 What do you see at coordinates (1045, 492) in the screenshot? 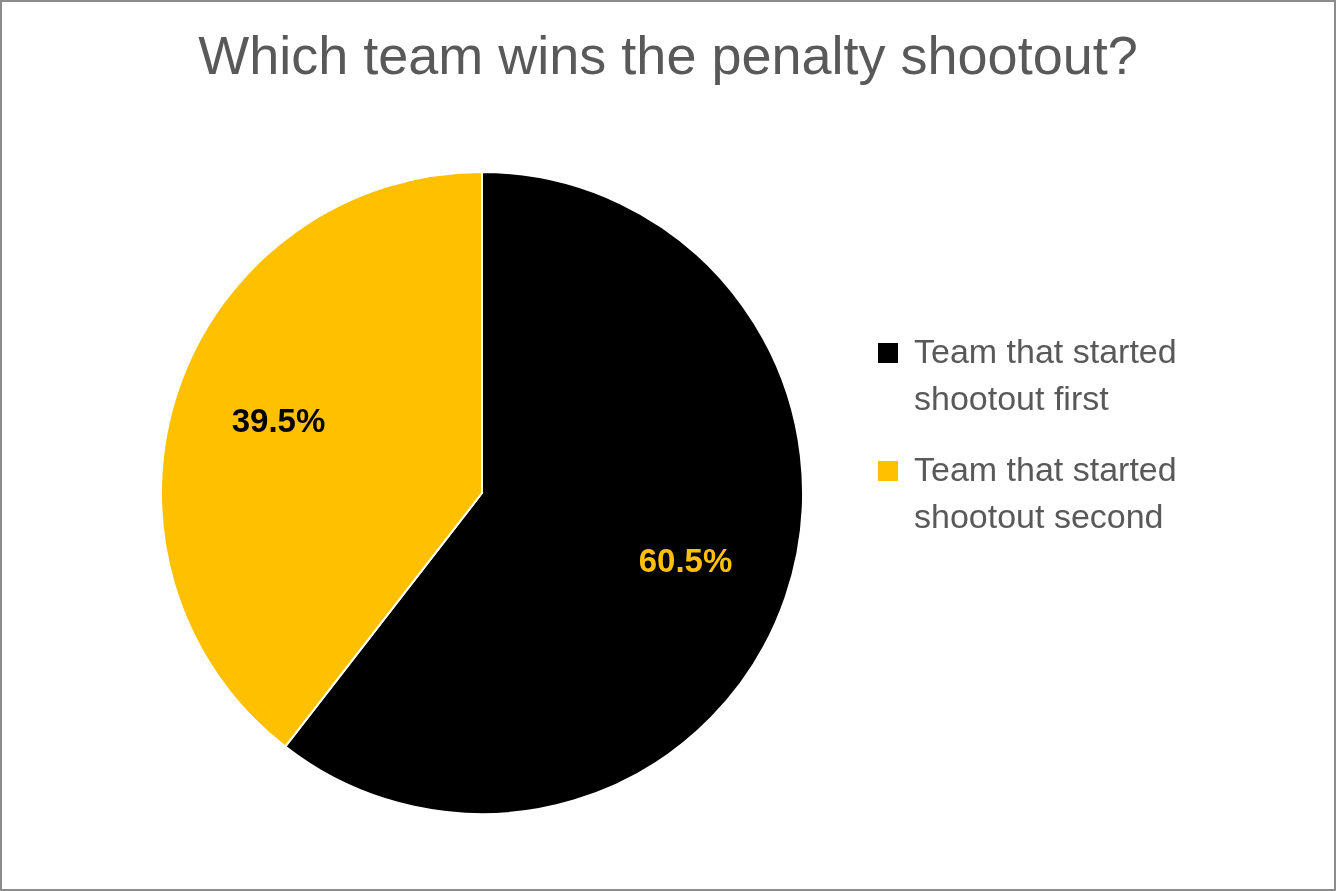
I see `legend-label: Team that started shootout second` at bounding box center [1045, 492].